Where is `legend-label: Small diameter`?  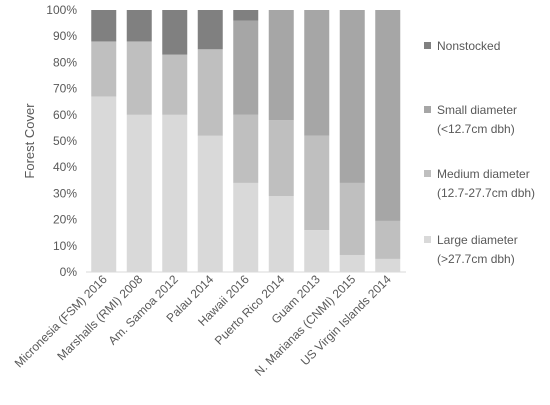
legend-label: Small diameter is located at coordinates (477, 110).